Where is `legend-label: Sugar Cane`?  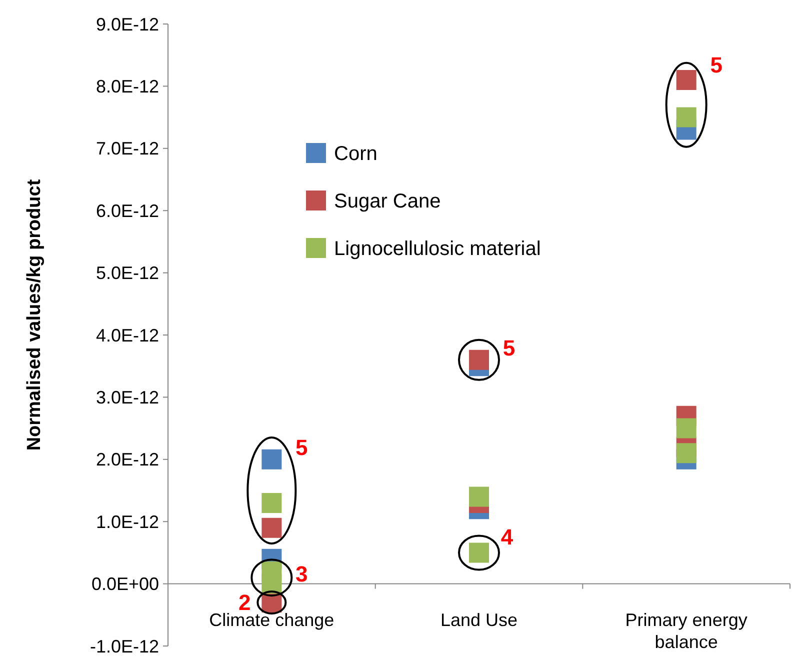
legend-label: Sugar Cane is located at coordinates (387, 201).